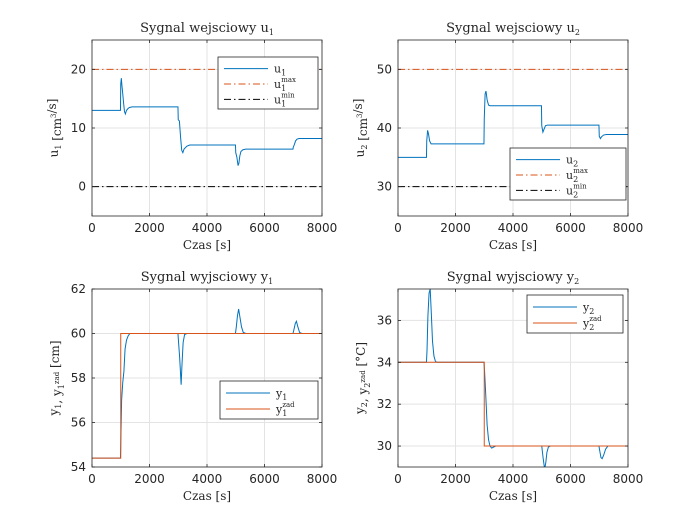  What do you see at coordinates (78, 289) in the screenshot?
I see `y-tick-label: 62` at bounding box center [78, 289].